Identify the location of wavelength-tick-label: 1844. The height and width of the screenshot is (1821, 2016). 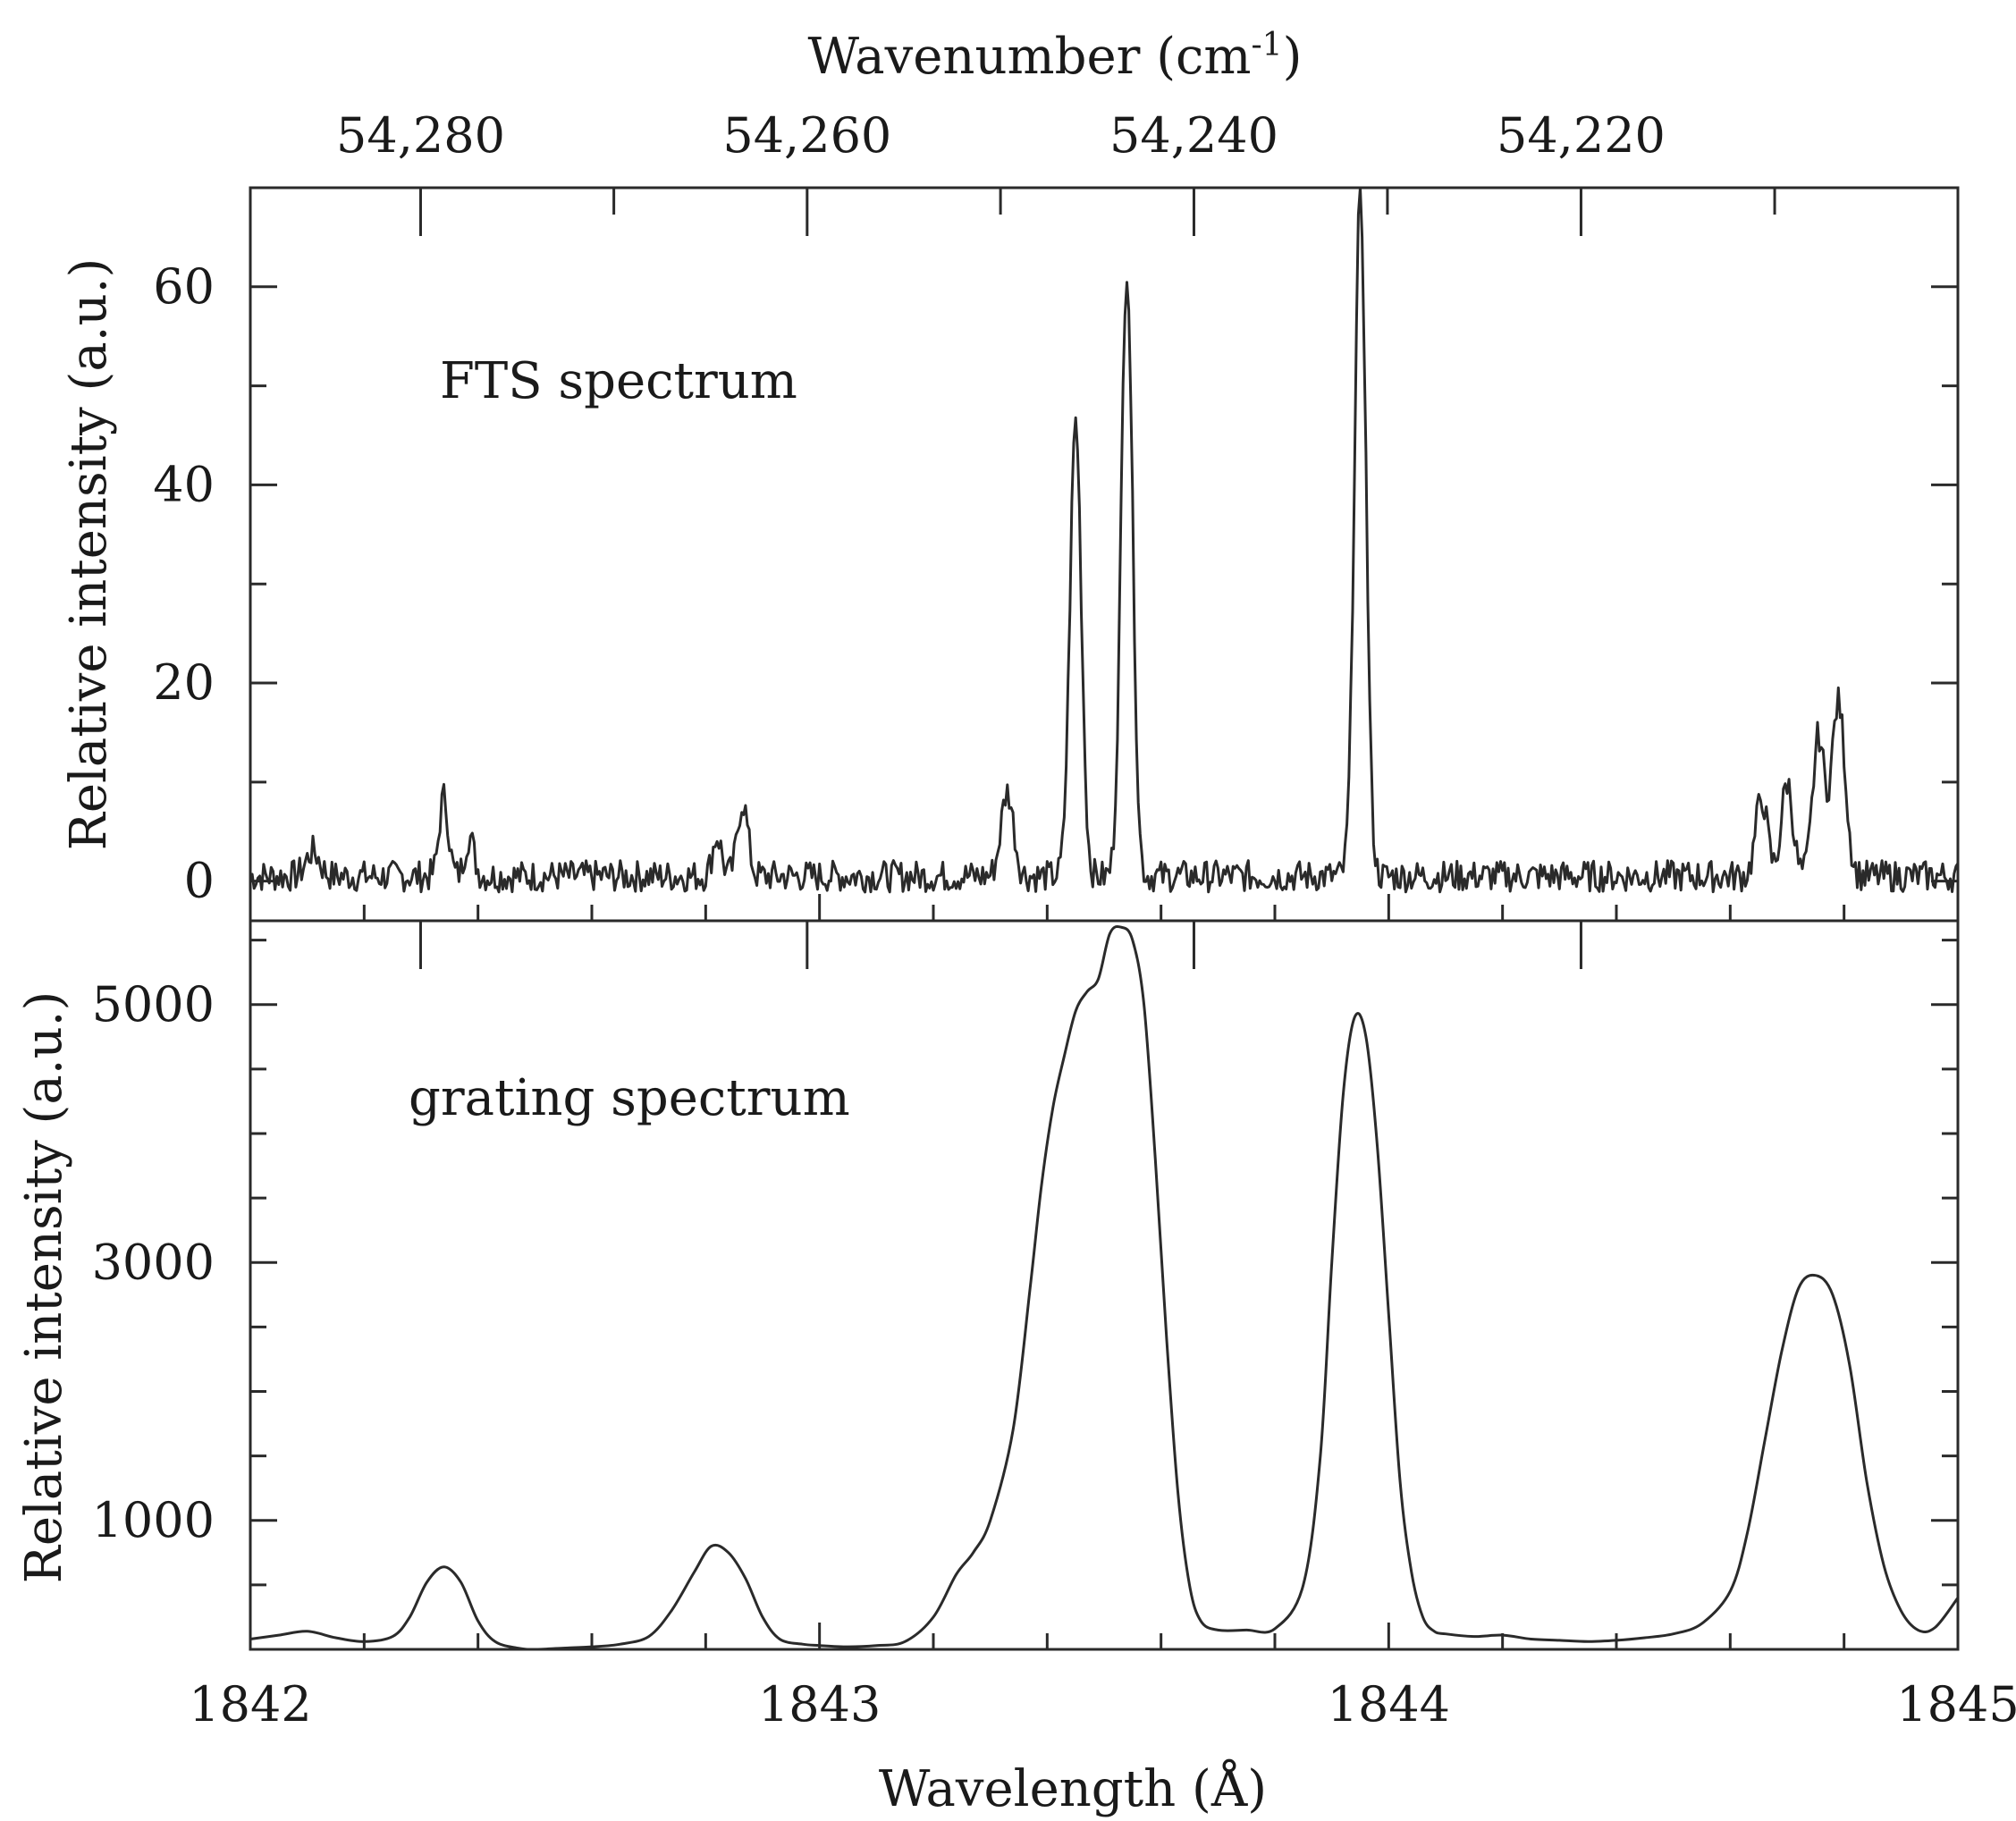
(1389, 1704).